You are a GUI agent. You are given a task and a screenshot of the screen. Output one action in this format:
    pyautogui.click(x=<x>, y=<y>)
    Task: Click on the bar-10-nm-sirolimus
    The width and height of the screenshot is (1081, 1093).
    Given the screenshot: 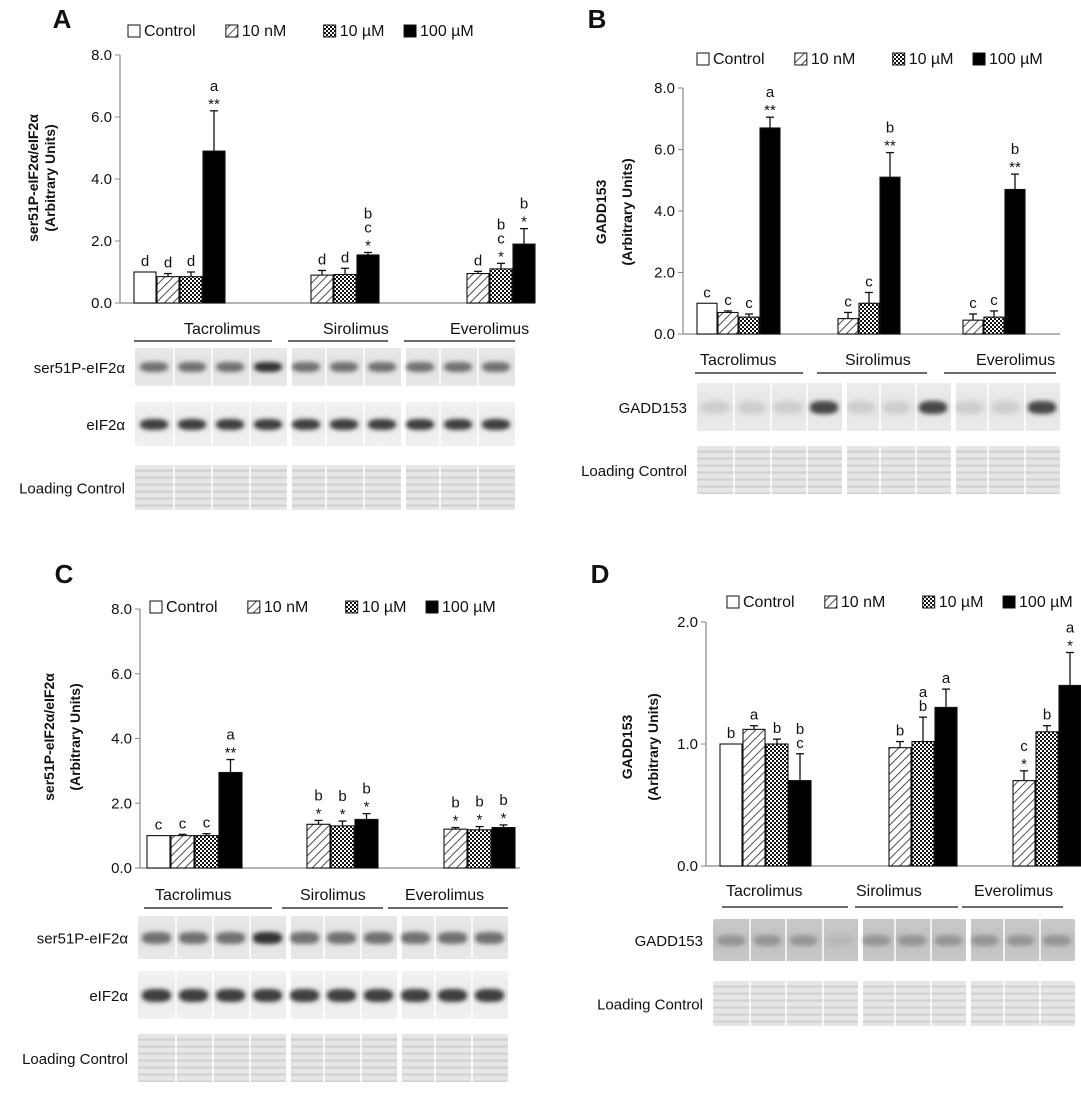 What is the action you would take?
    pyautogui.click(x=322, y=289)
    